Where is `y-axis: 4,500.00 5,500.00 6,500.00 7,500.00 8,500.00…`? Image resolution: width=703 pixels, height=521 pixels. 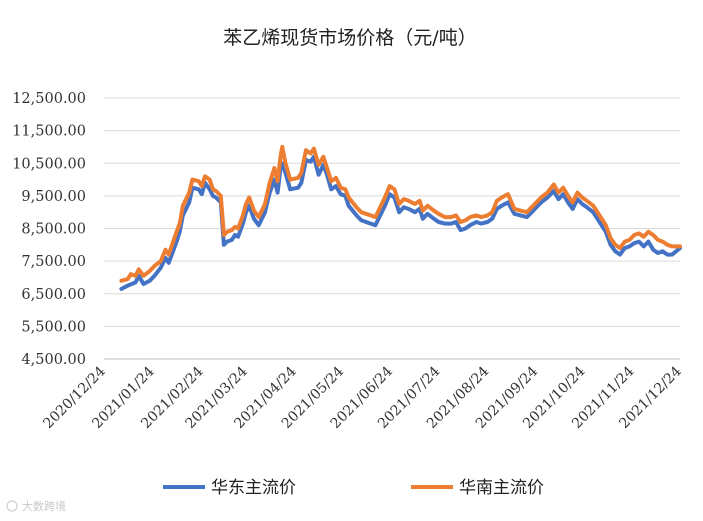 y-axis: 4,500.00 5,500.00 6,500.00 7,500.00 8,500.00… is located at coordinates (49, 229).